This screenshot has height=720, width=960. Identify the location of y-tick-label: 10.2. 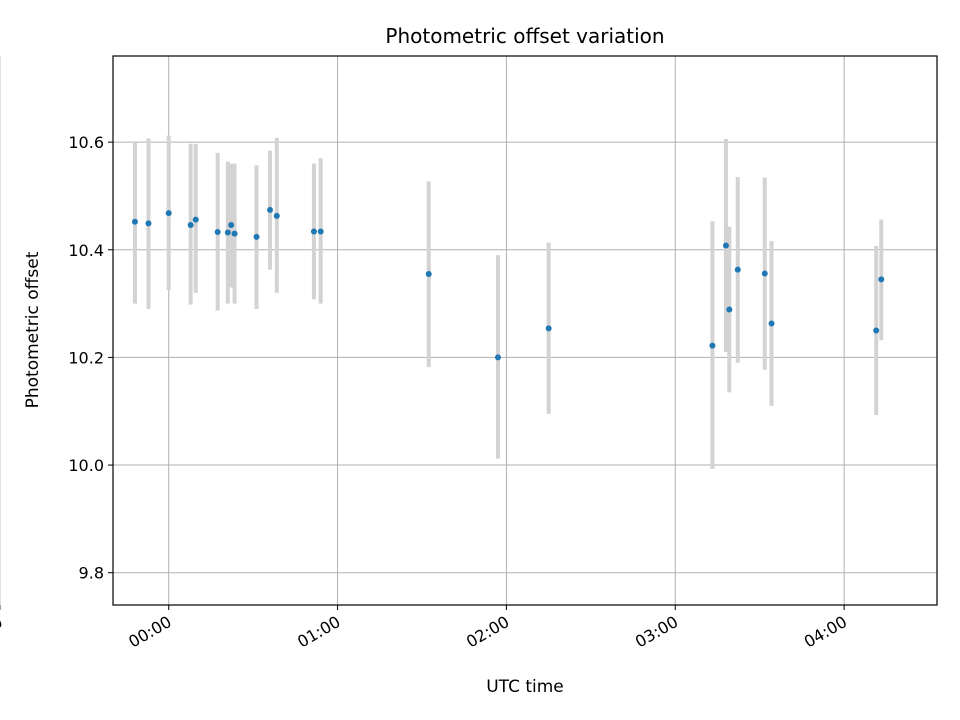
(86, 357).